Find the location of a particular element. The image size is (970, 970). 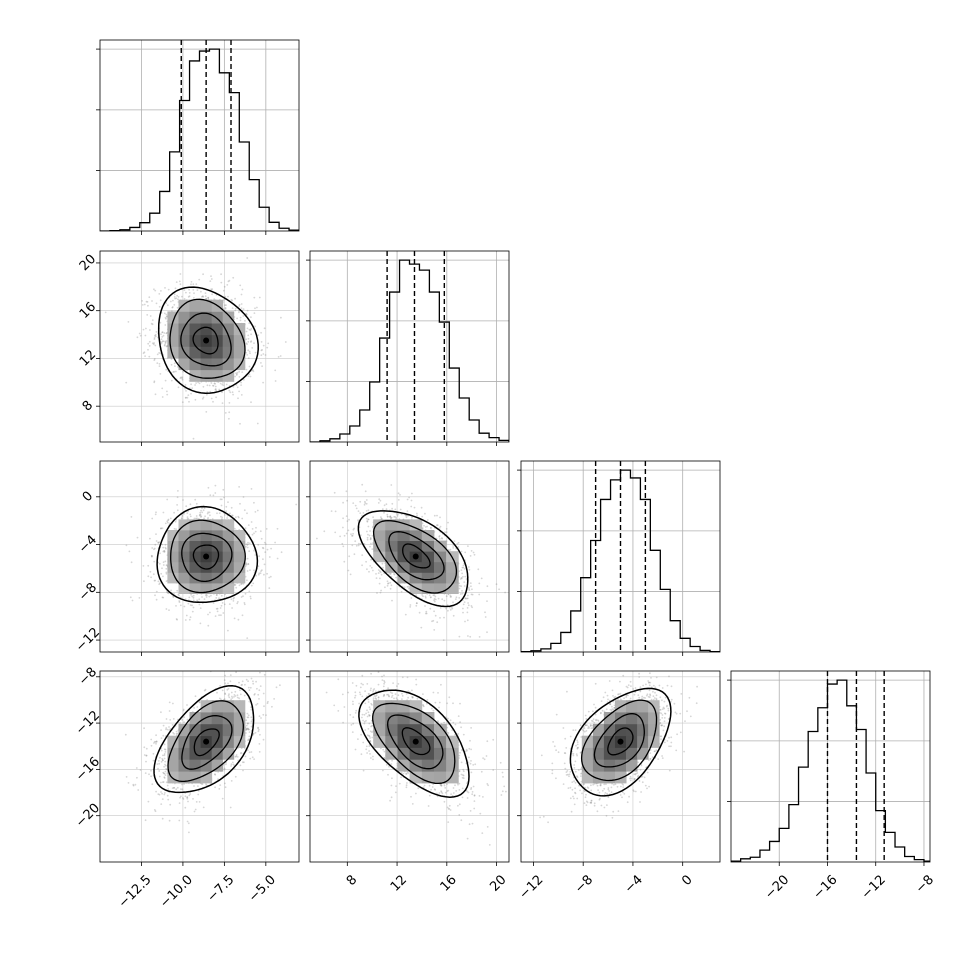

panel-2-0: −12−8−40 is located at coordinates (186, 558).